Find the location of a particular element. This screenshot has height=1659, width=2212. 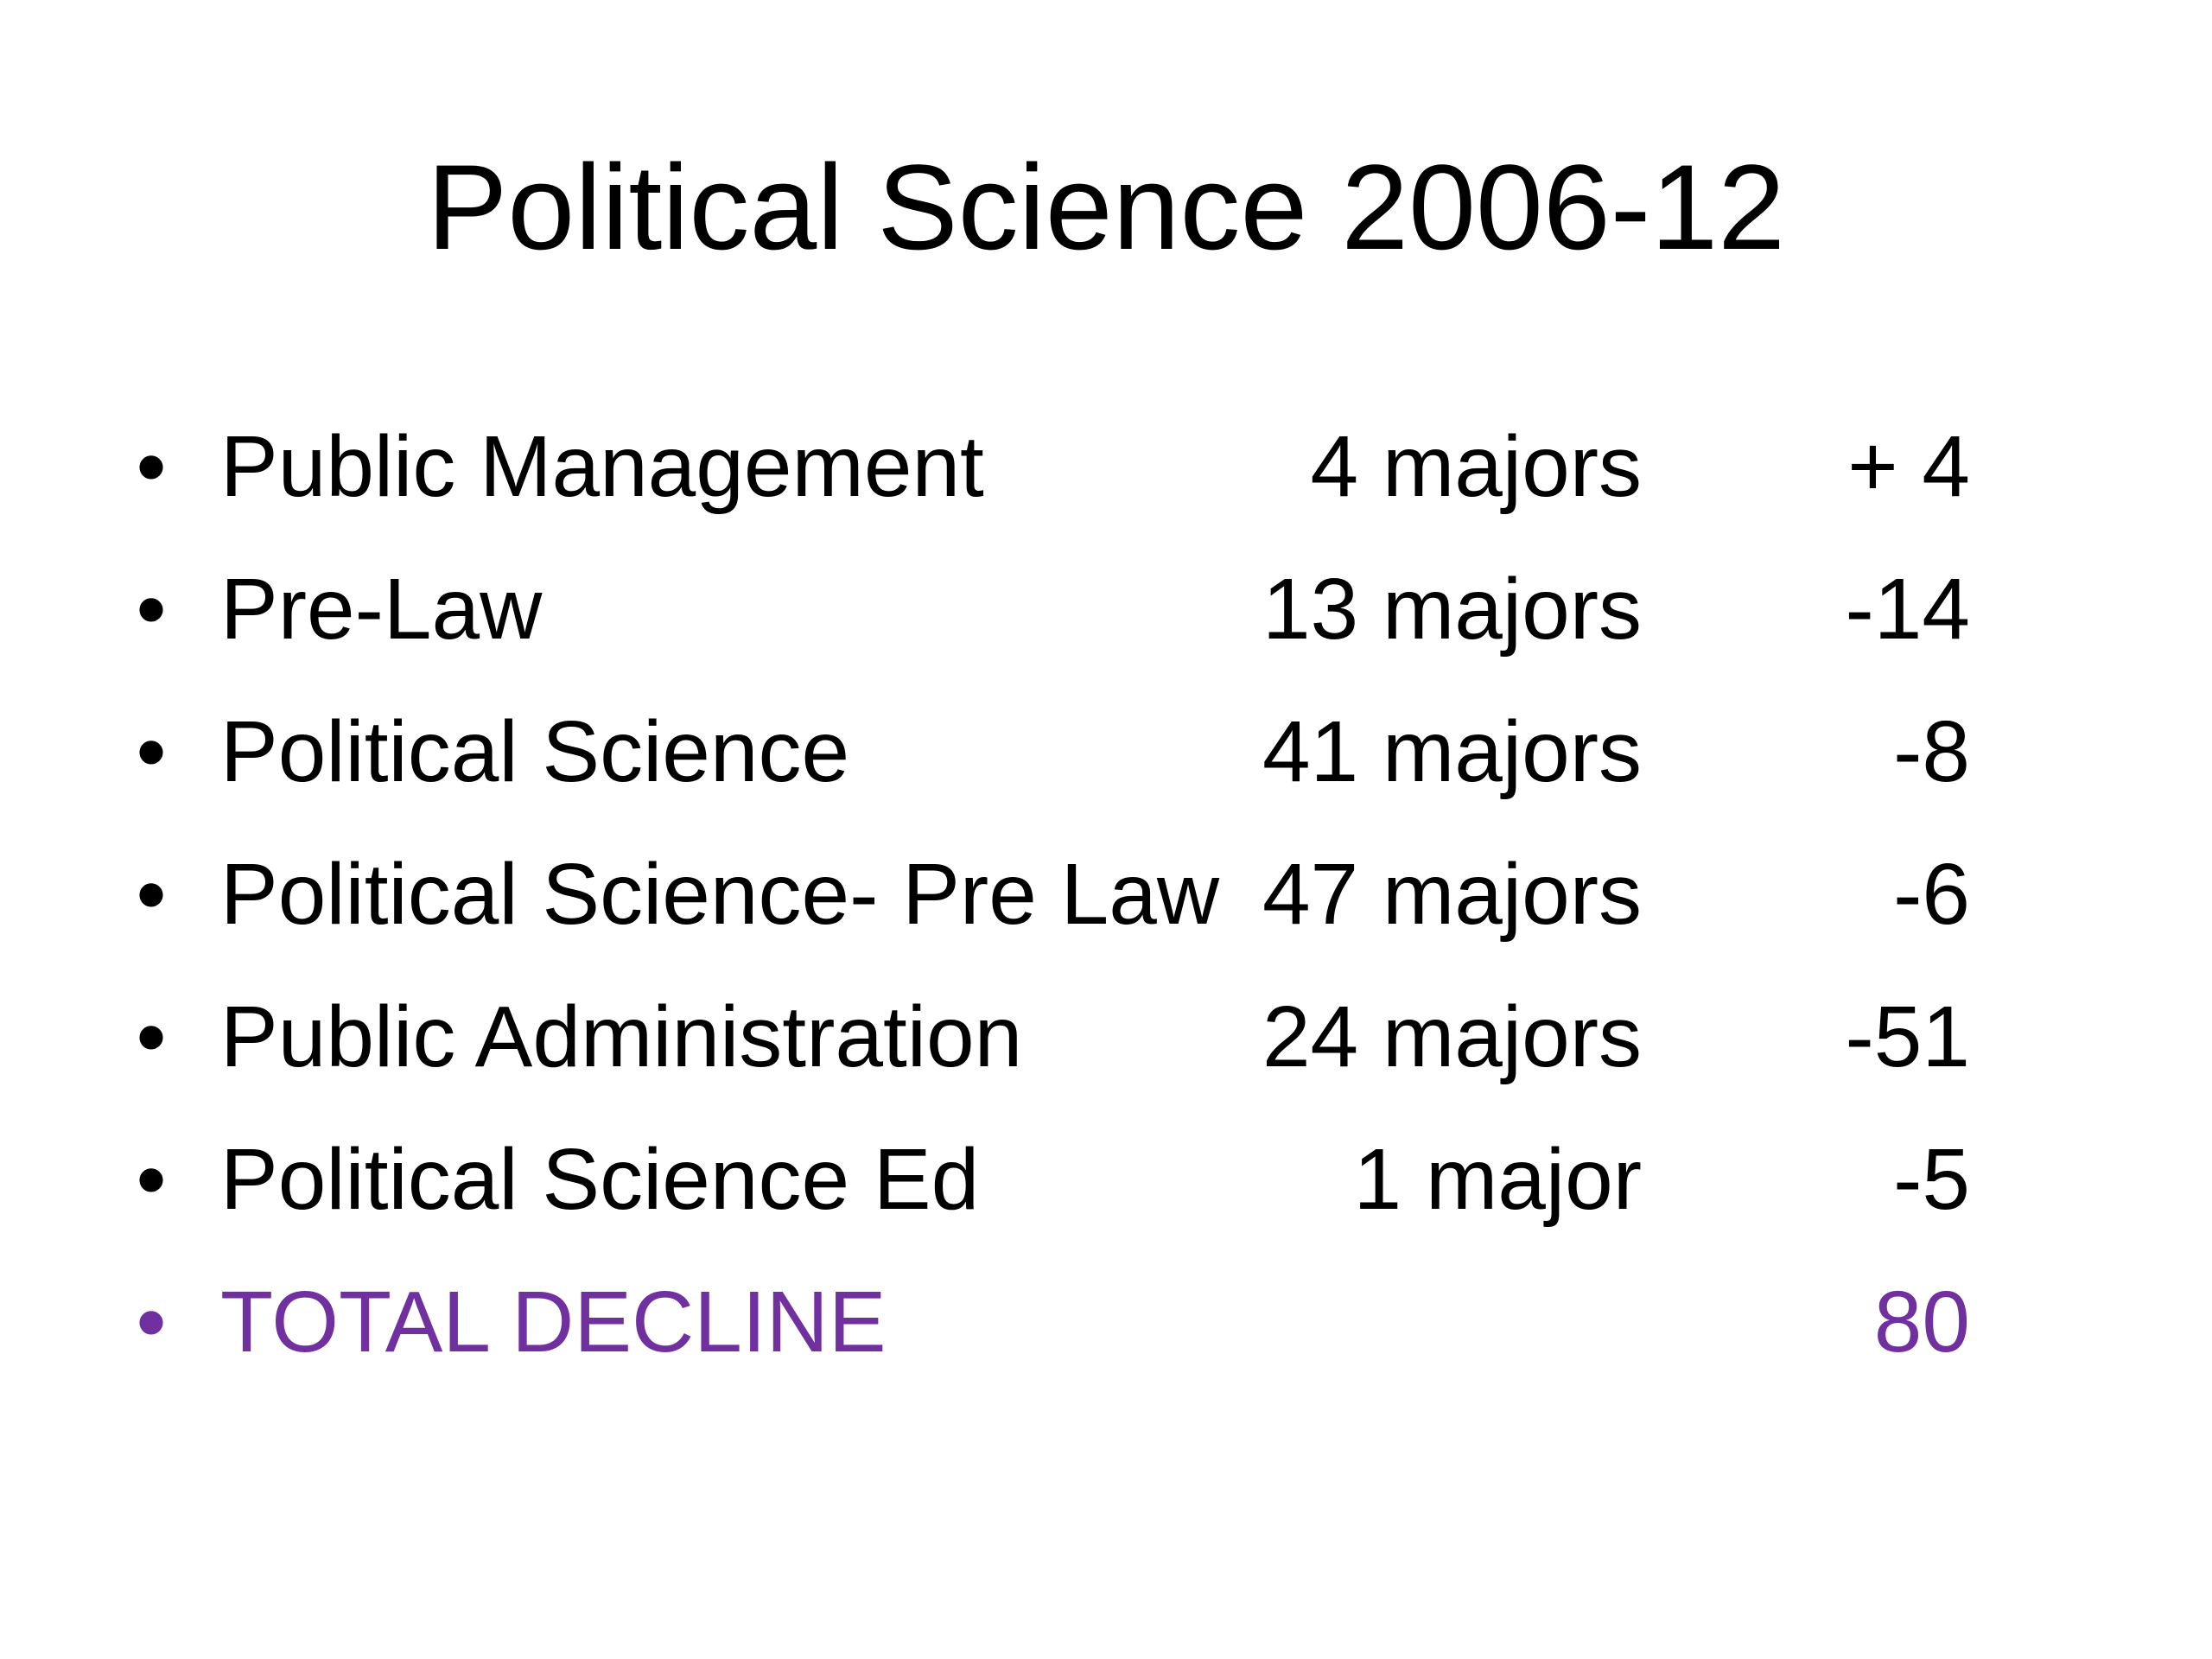

change-value: -6 is located at coordinates (1931, 894).